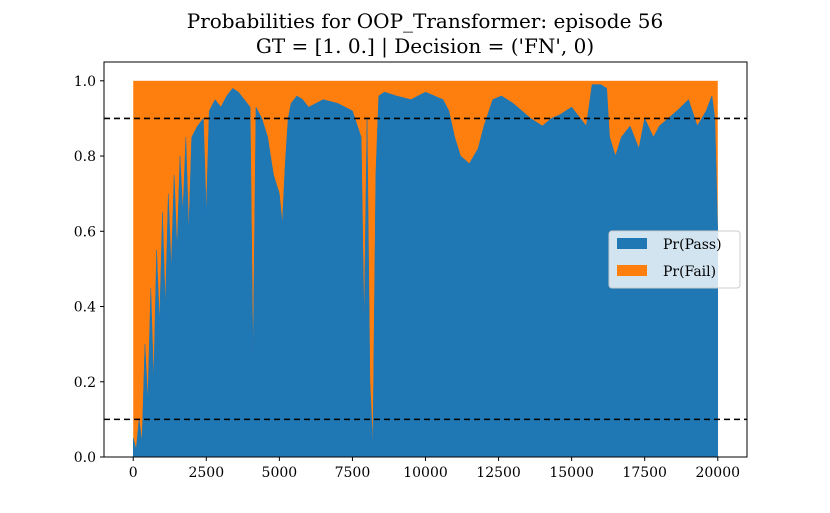  Describe the element at coordinates (692, 245) in the screenshot. I see `legend-label-pass: Pr(Pass)` at that location.